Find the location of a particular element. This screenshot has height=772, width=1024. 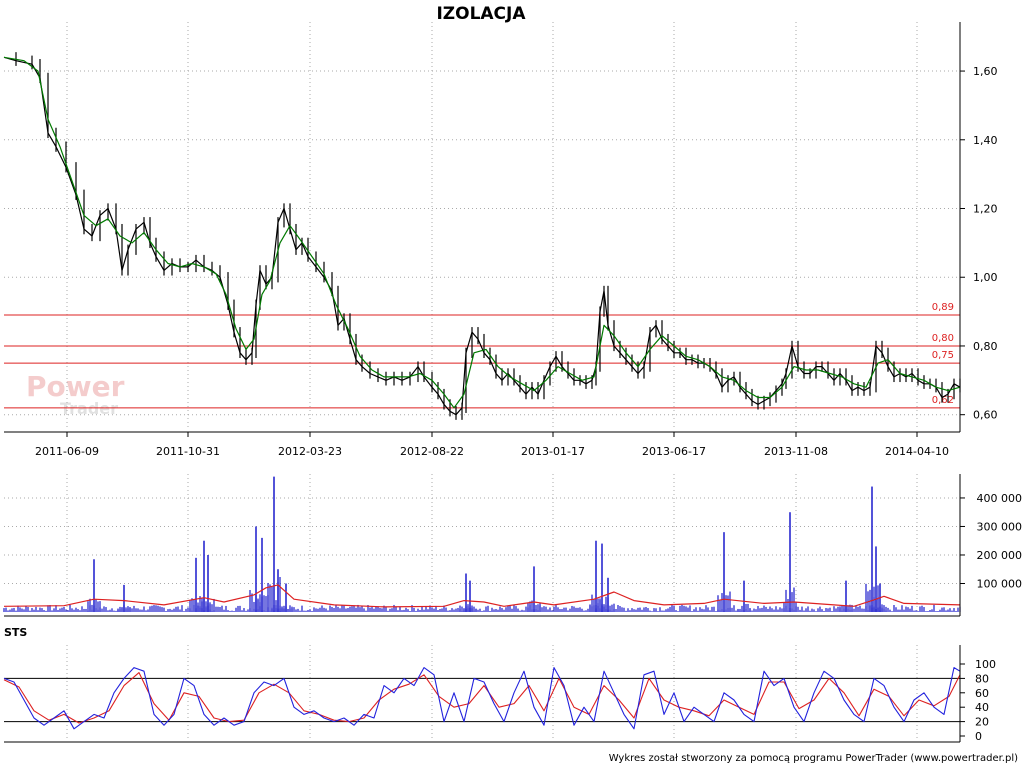

price-y-tick-label: 0,80 is located at coordinates (985, 346).